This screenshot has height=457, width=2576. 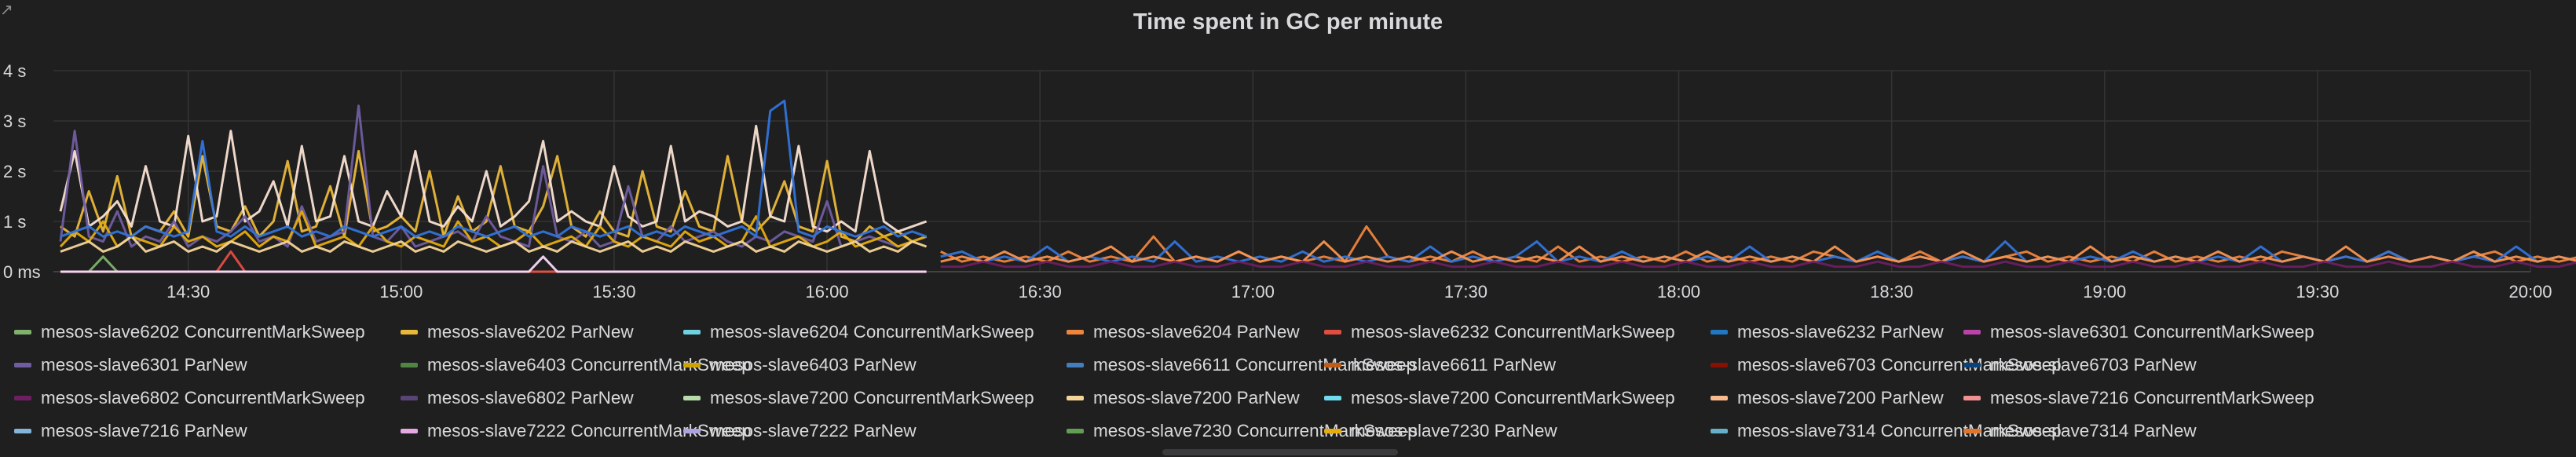 I want to click on x-tick-label: 17:00, so click(x=1253, y=292).